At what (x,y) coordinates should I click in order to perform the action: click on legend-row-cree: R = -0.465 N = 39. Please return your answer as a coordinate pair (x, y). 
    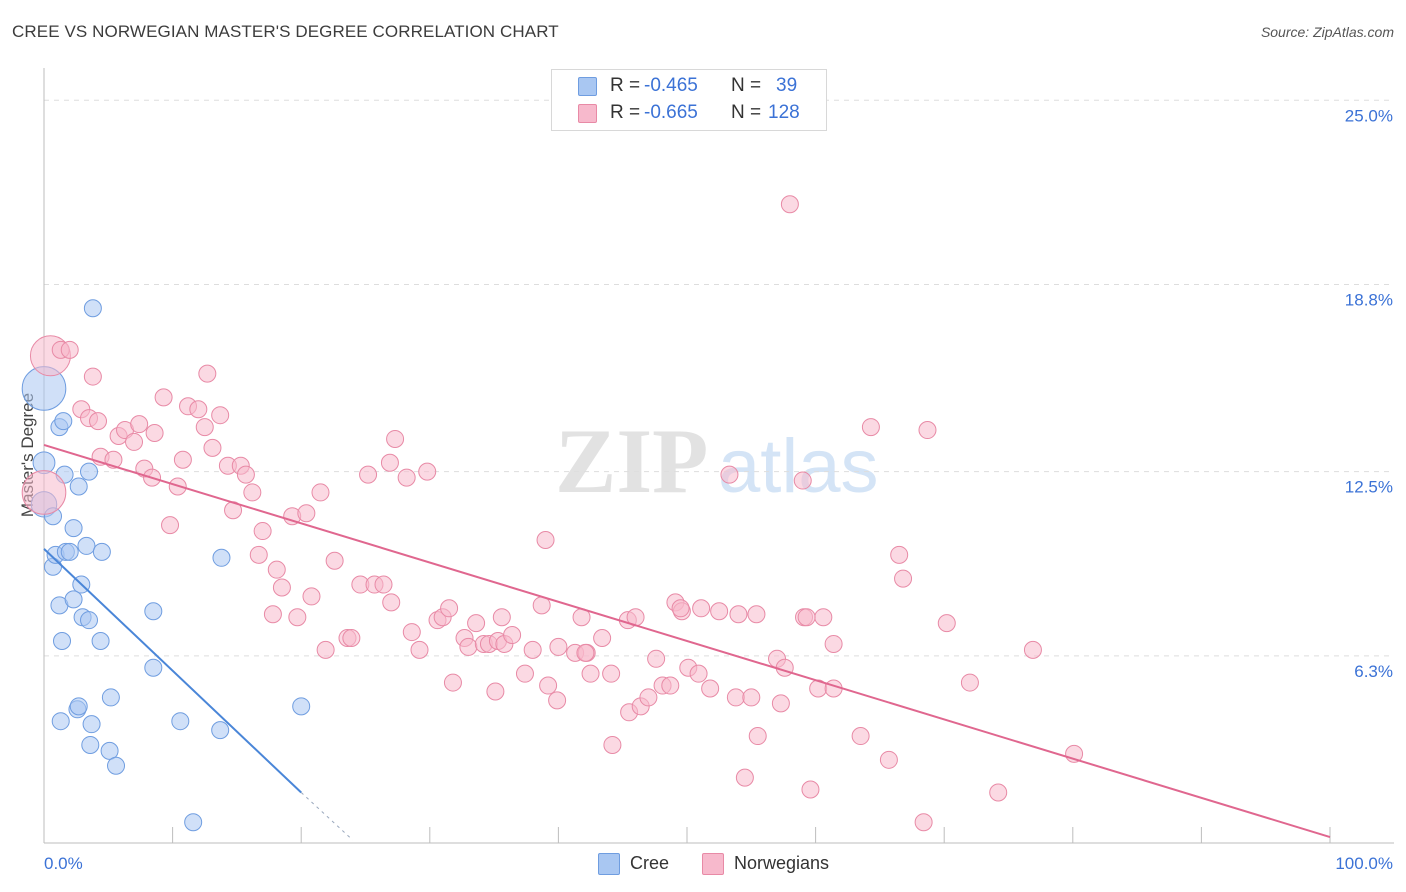
    Looking at the image, I should click on (689, 86).